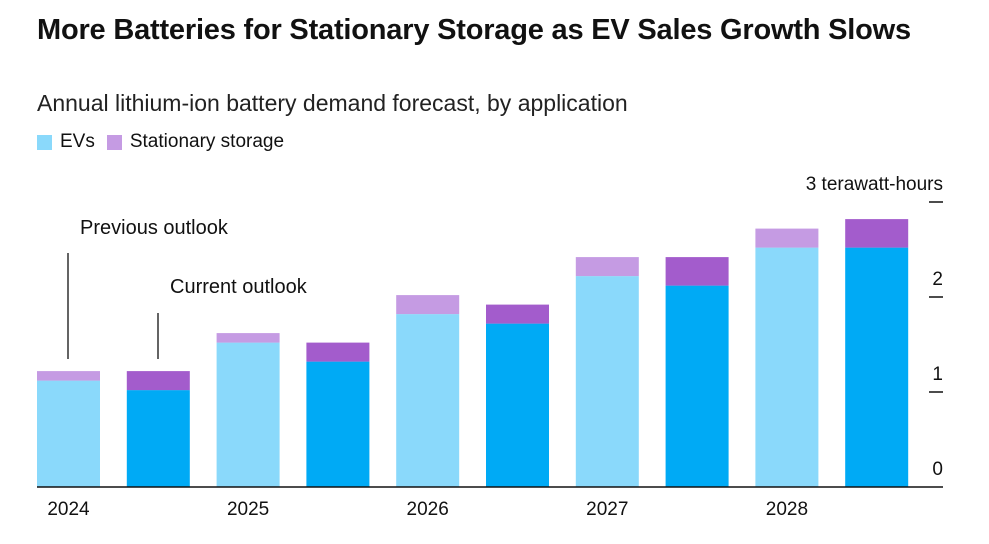 The height and width of the screenshot is (544, 989). Describe the element at coordinates (697, 271) in the screenshot. I see `bar-storage-2027-current` at that location.